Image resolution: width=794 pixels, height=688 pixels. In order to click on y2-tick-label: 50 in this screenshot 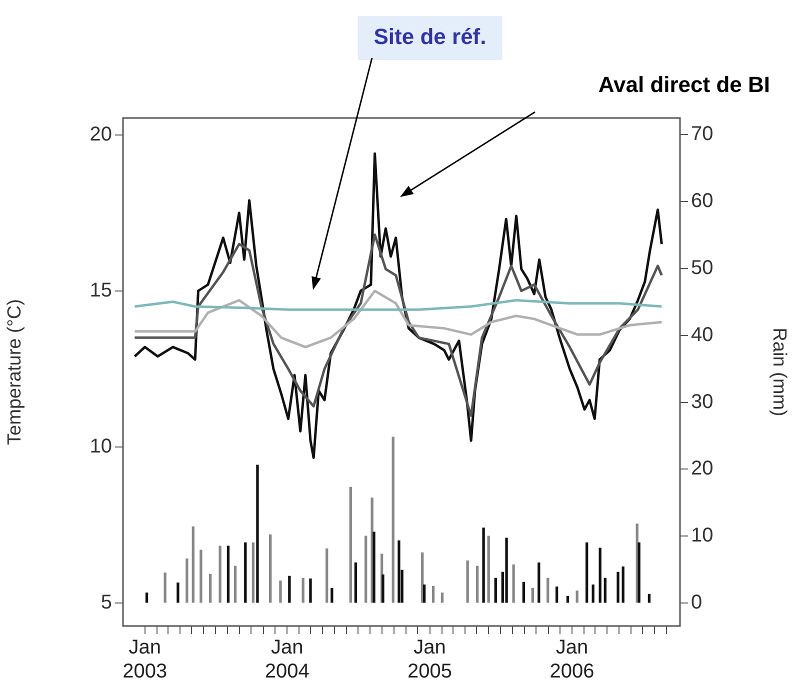, I will do `click(702, 268)`.